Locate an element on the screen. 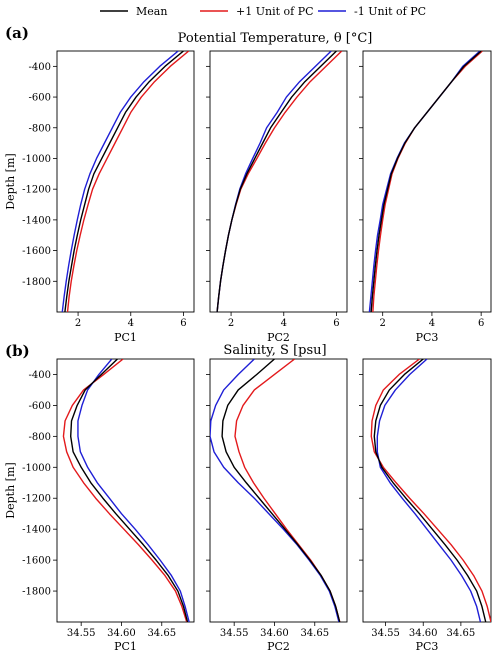 This screenshot has height=660, width=500. legend-item: -1 Unit of PC is located at coordinates (372, 11).